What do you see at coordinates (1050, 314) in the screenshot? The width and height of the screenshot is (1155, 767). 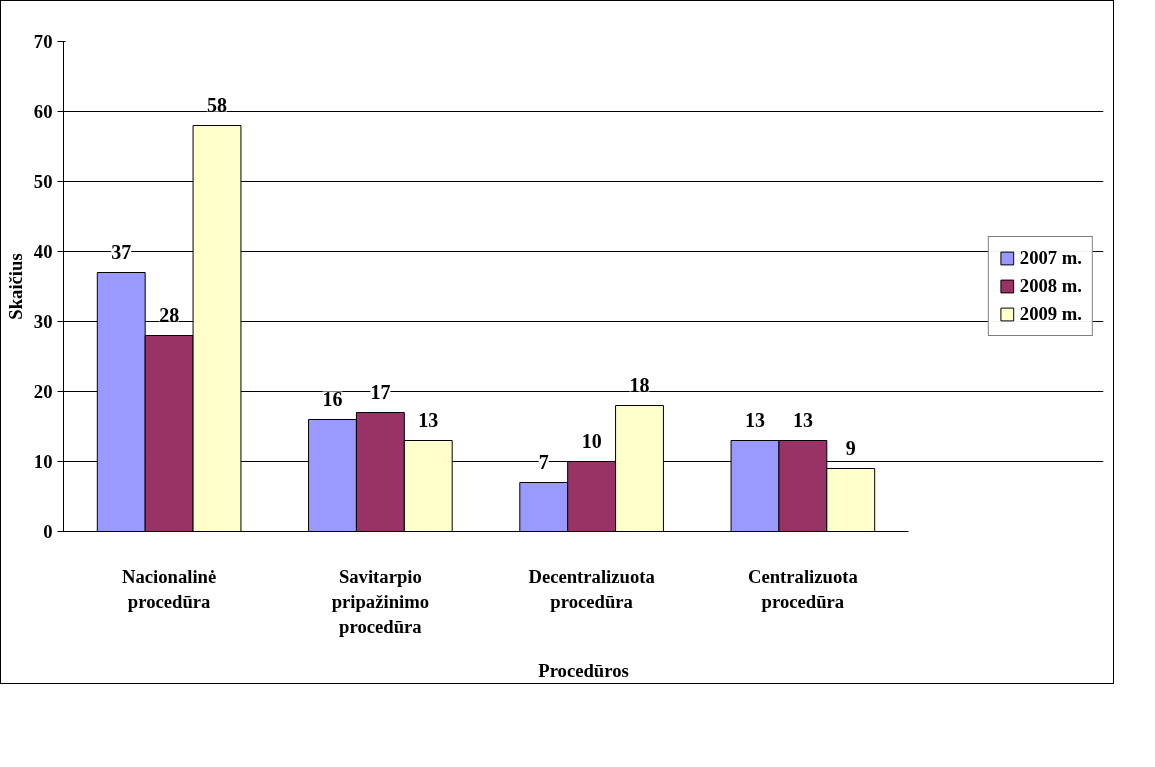 I see `legend-label: 2009 m.` at bounding box center [1050, 314].